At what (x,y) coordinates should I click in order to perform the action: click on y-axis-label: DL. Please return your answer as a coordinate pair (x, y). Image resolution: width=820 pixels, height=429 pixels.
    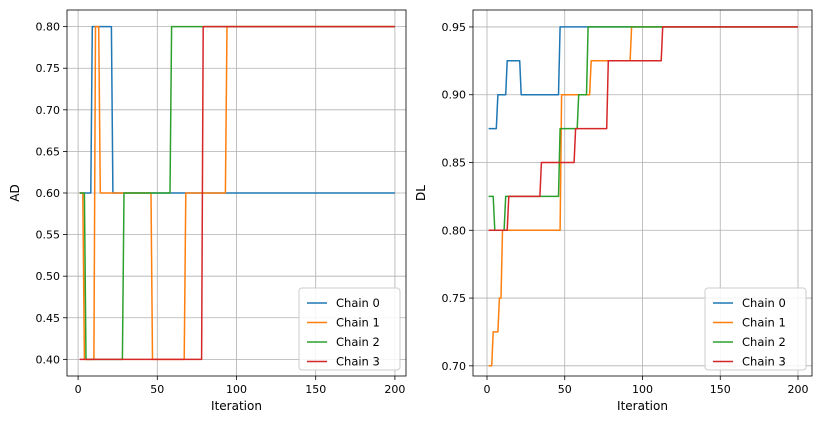
    Looking at the image, I should click on (421, 193).